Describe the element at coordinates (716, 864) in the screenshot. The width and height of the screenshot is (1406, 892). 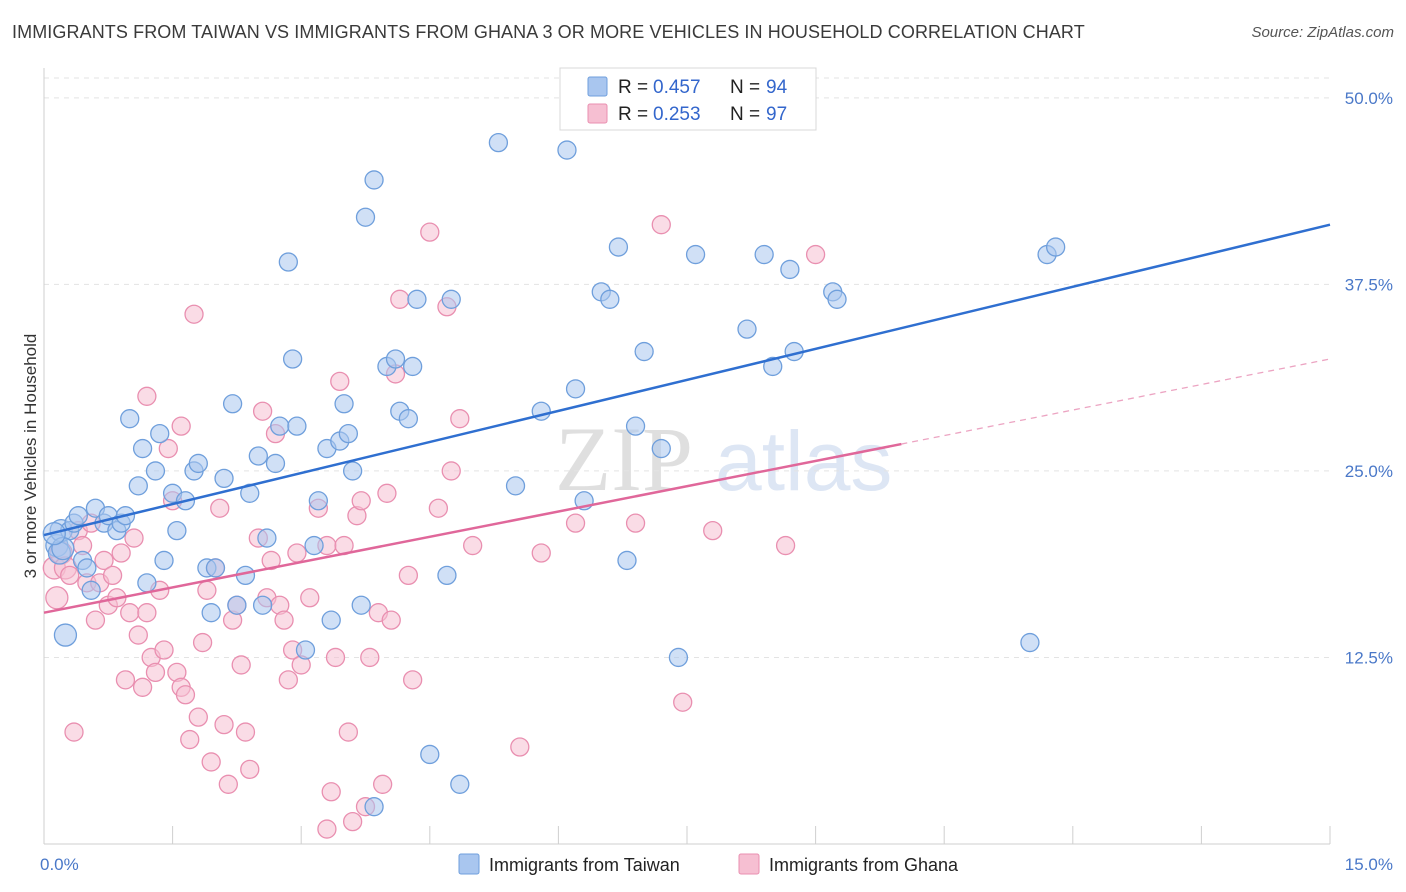
I see `x-tick-labels: 0.0% 15.0%` at that location.